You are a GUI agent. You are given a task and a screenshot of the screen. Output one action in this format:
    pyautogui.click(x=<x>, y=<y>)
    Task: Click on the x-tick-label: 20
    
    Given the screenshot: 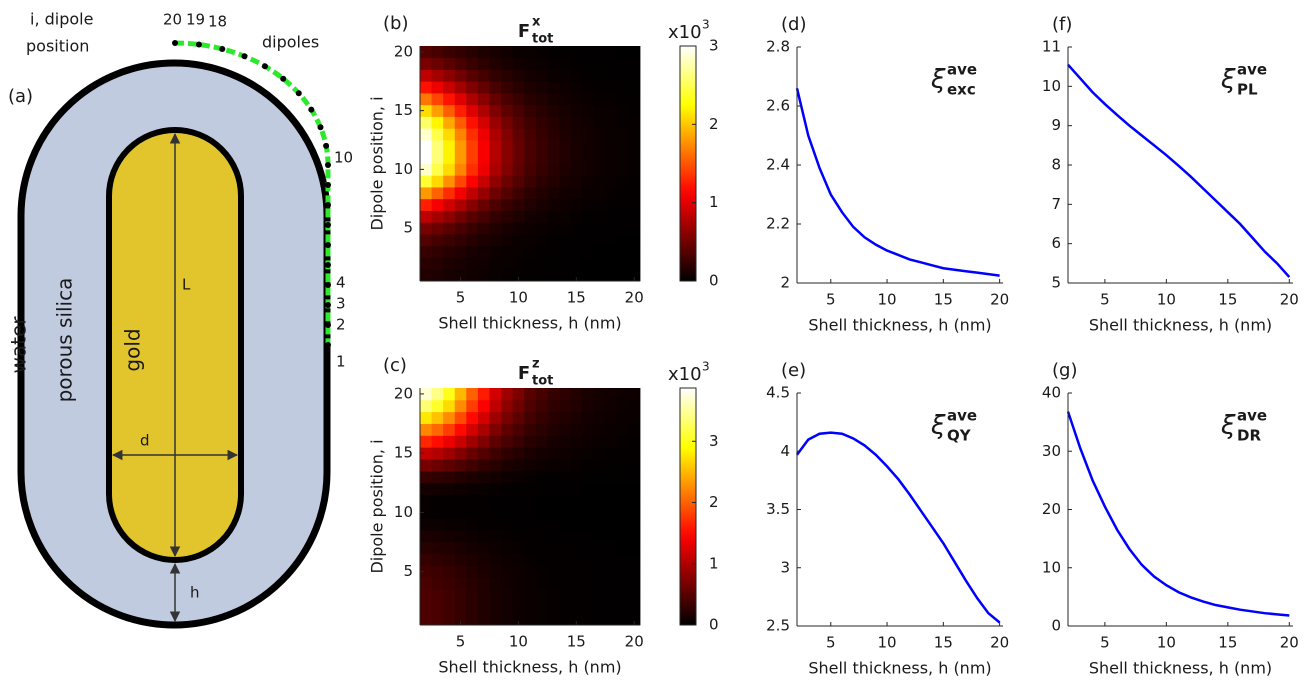 What is the action you would take?
    pyautogui.click(x=1289, y=300)
    